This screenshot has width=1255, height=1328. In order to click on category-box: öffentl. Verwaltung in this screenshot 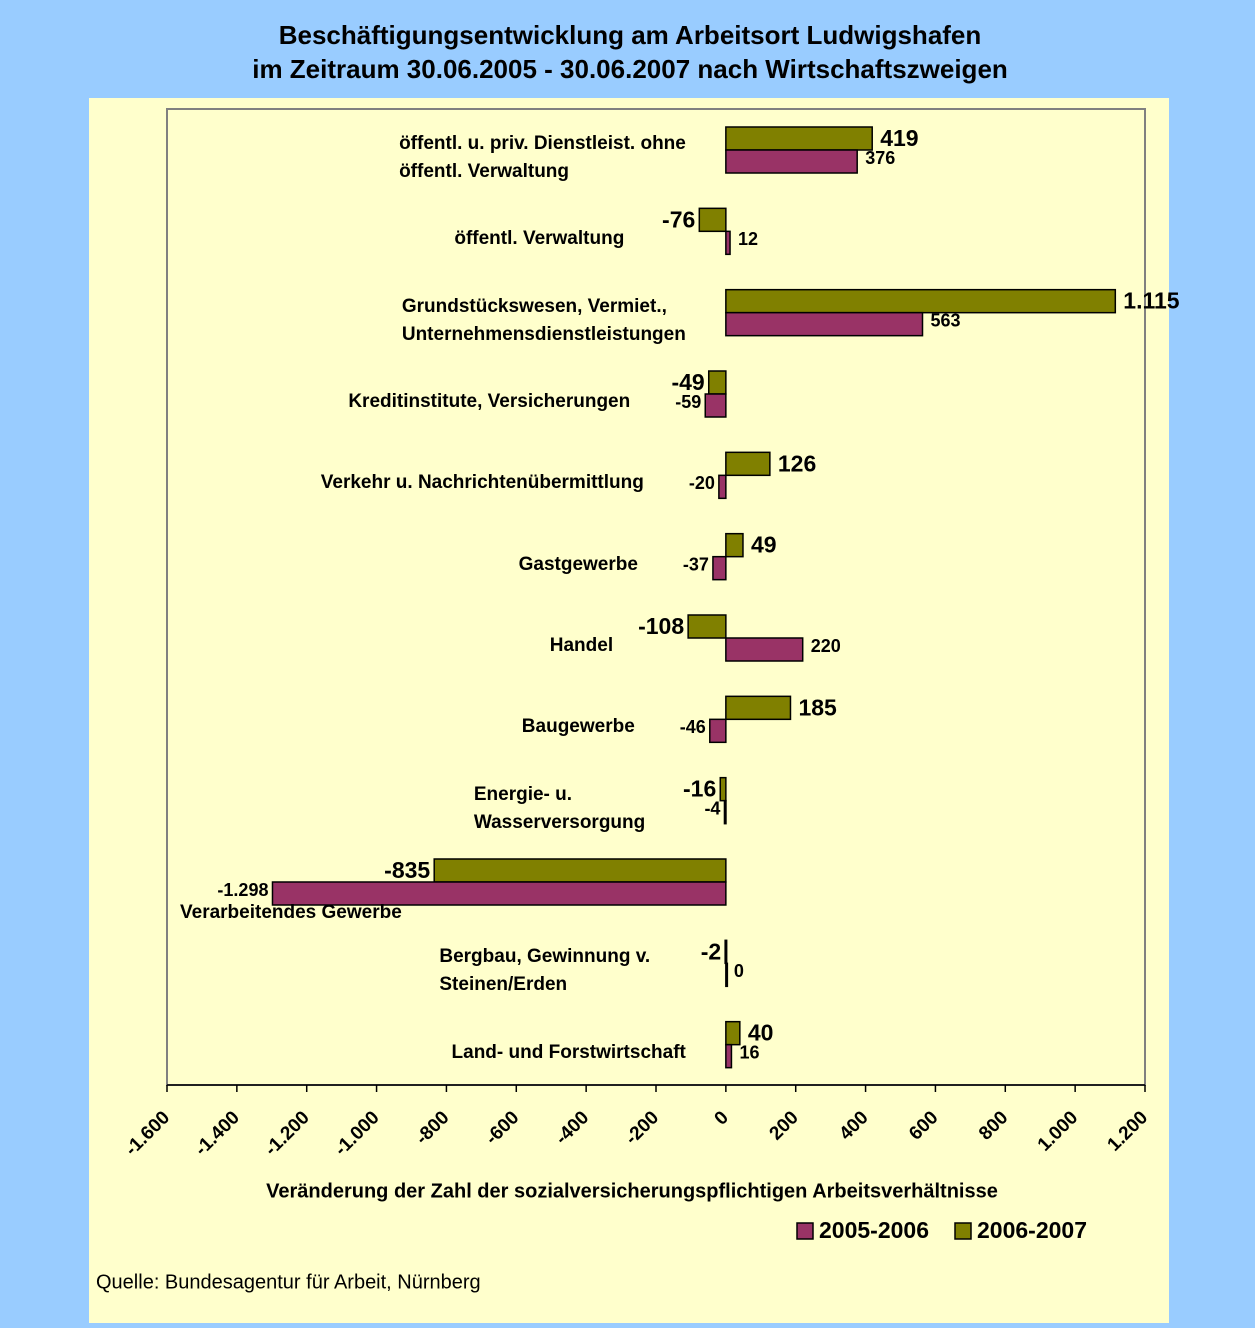, I will do `click(539, 239)`.